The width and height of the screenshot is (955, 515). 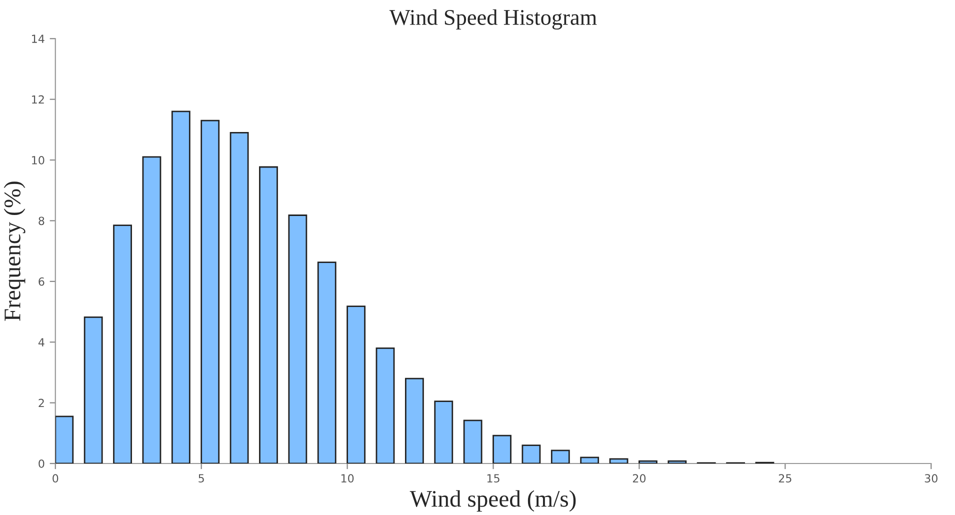 I want to click on y-tick-label: 4, so click(x=41, y=342).